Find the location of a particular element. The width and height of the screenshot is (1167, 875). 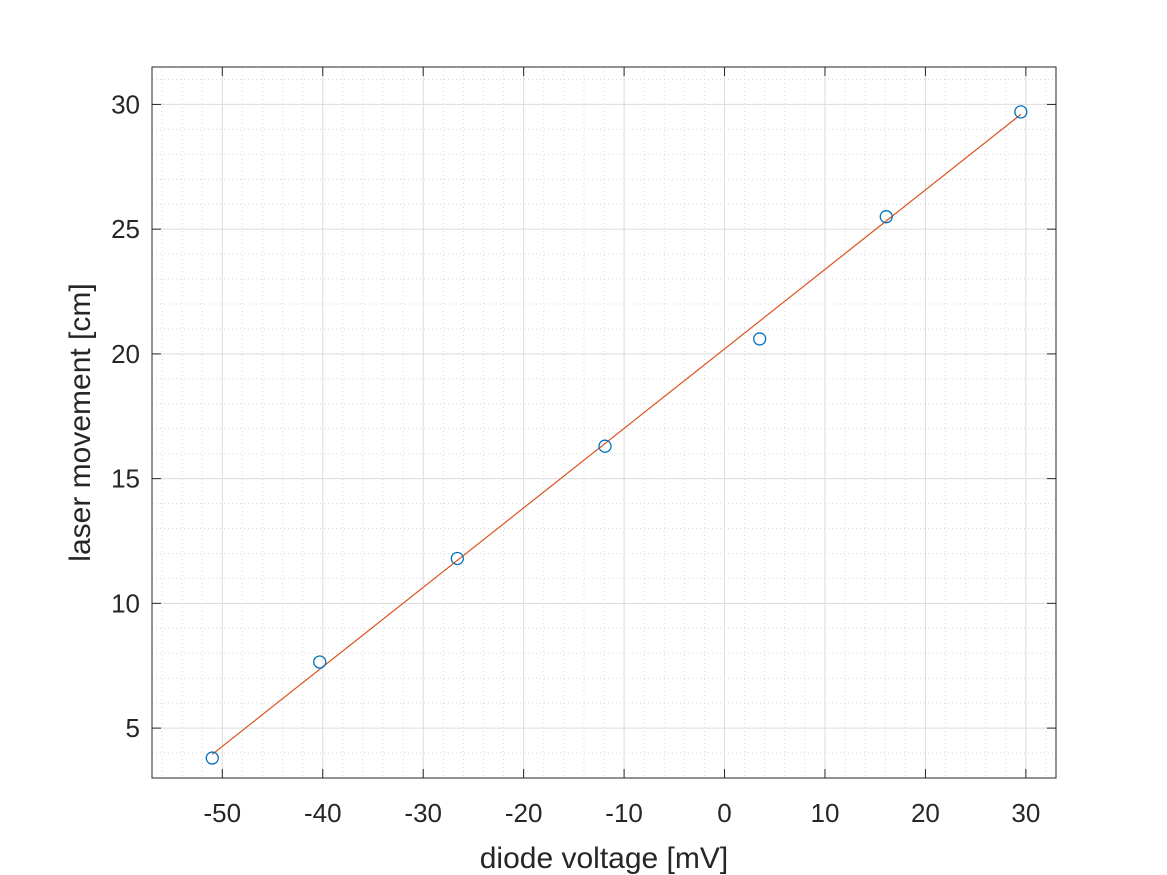

x-tick-label: -30 is located at coordinates (423, 813).